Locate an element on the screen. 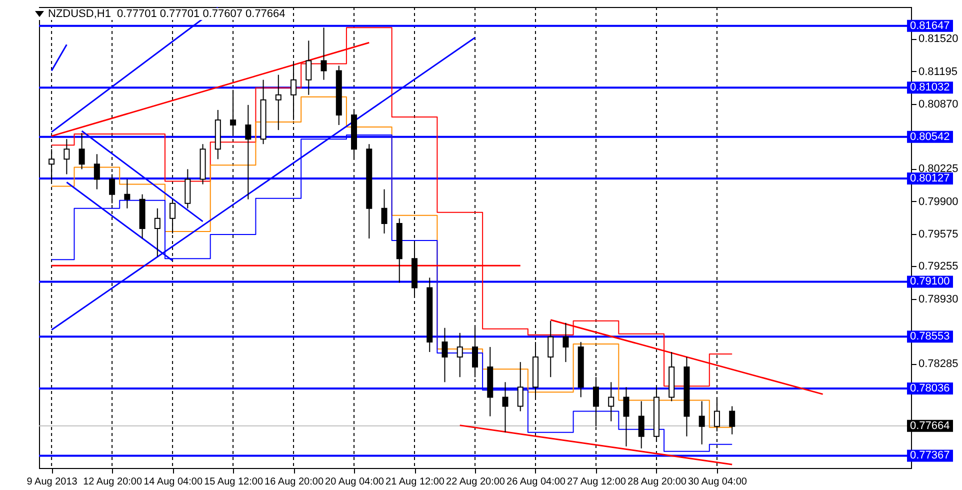 The image size is (962, 490). x-tick-label: 30 Aug 04:00 is located at coordinates (718, 482).